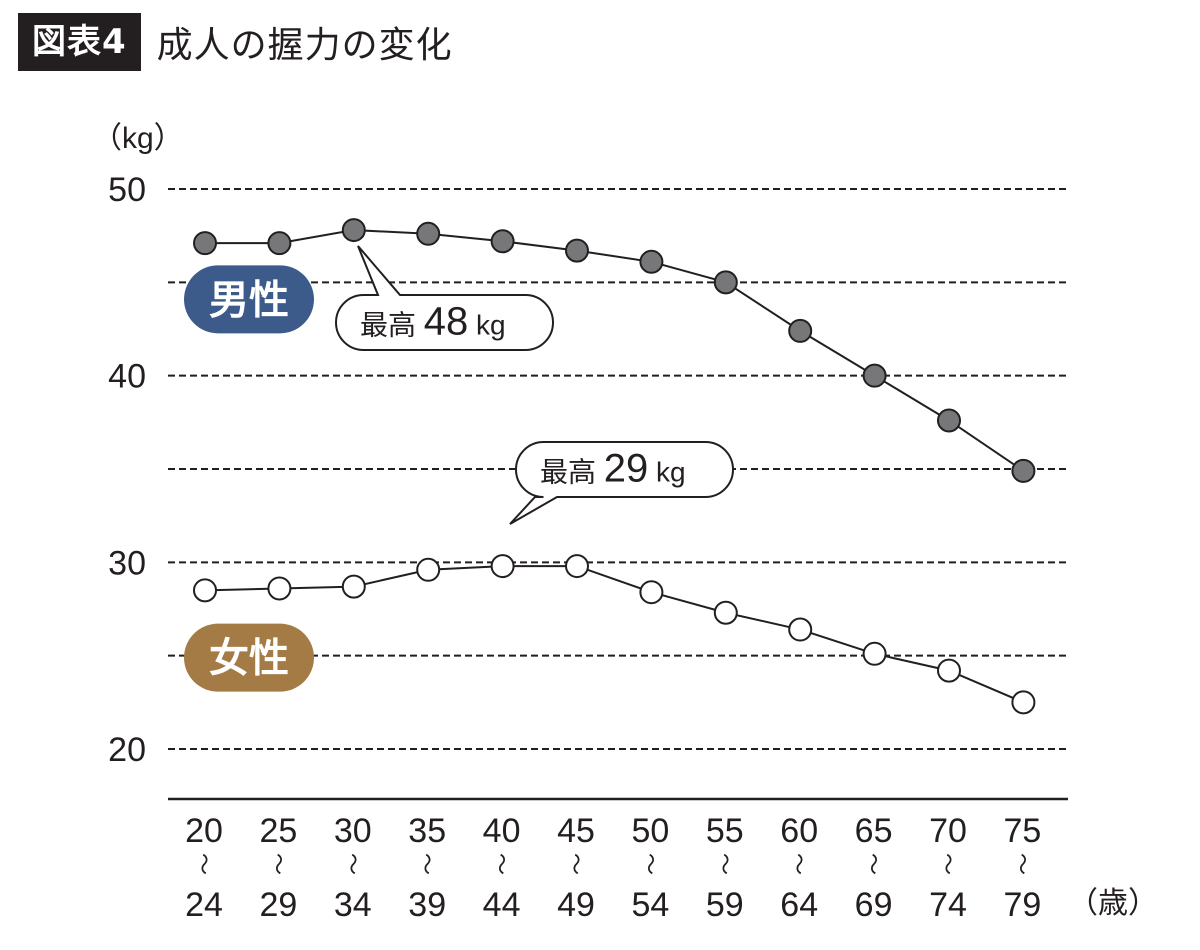  What do you see at coordinates (1022, 831) in the screenshot?
I see `x-tick-label: 75` at bounding box center [1022, 831].